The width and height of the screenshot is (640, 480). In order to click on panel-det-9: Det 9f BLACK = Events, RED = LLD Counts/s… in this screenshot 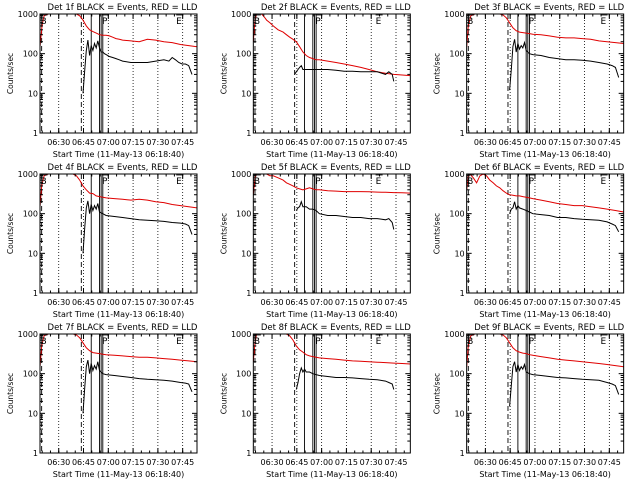, I will do `click(529, 401)`.